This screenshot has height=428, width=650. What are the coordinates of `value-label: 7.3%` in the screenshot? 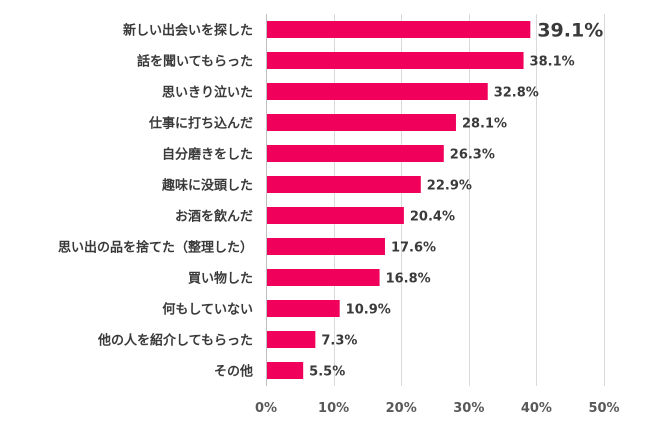 It's located at (339, 341).